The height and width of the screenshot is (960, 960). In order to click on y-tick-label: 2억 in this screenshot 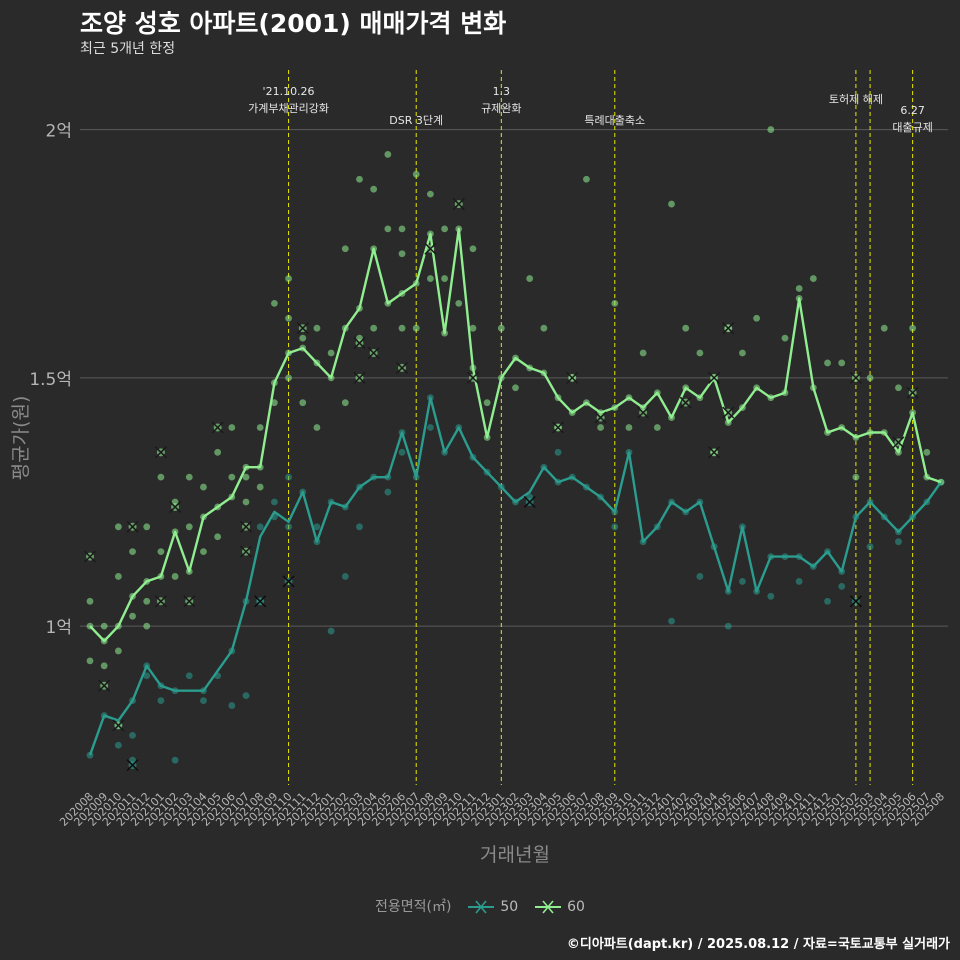, I will do `click(59, 132)`.